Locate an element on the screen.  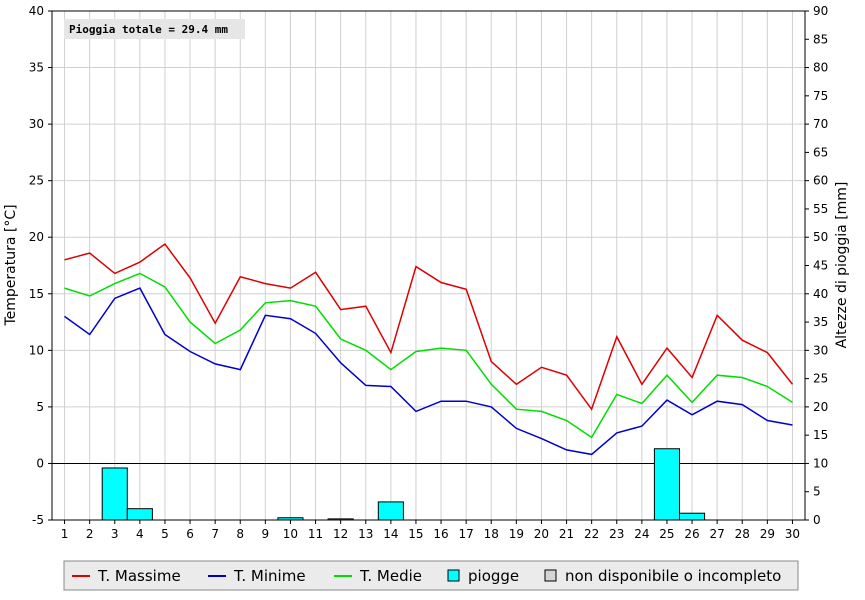
y-tick-label-left: -5 is located at coordinates (38, 520).